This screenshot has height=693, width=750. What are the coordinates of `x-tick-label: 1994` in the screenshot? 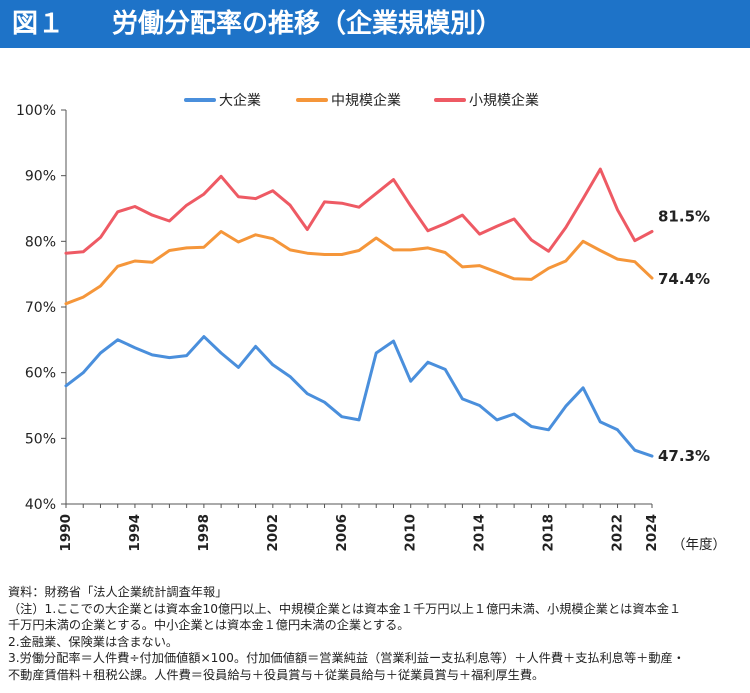 It's located at (135, 533).